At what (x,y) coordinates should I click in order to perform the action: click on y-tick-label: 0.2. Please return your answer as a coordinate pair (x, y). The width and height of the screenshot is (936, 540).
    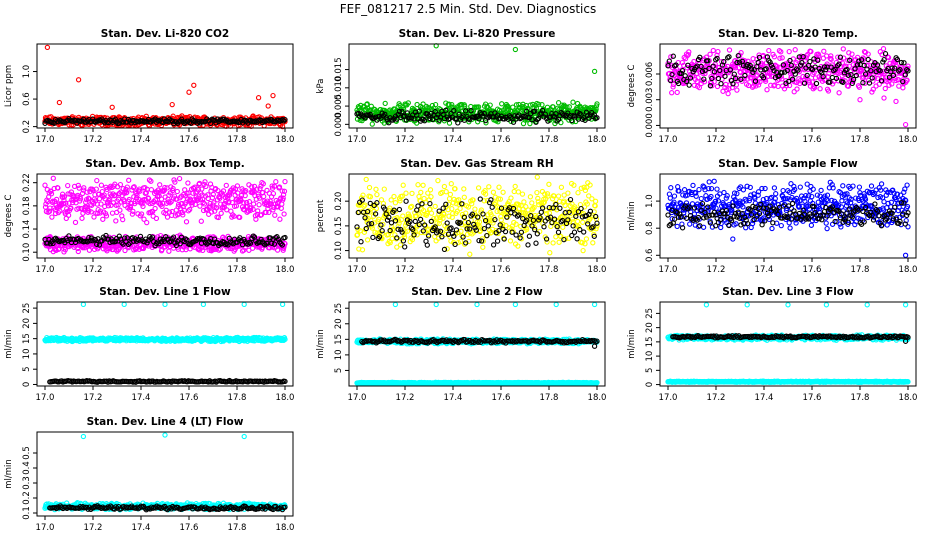
    Looking at the image, I should click on (27, 127).